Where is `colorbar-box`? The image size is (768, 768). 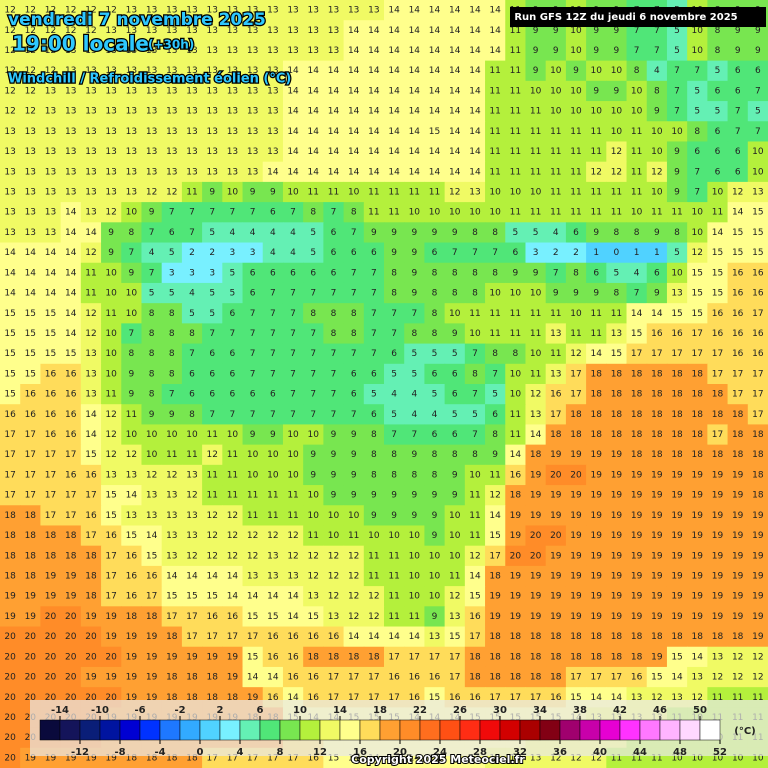 colorbar-box is located at coordinates (570, 730).